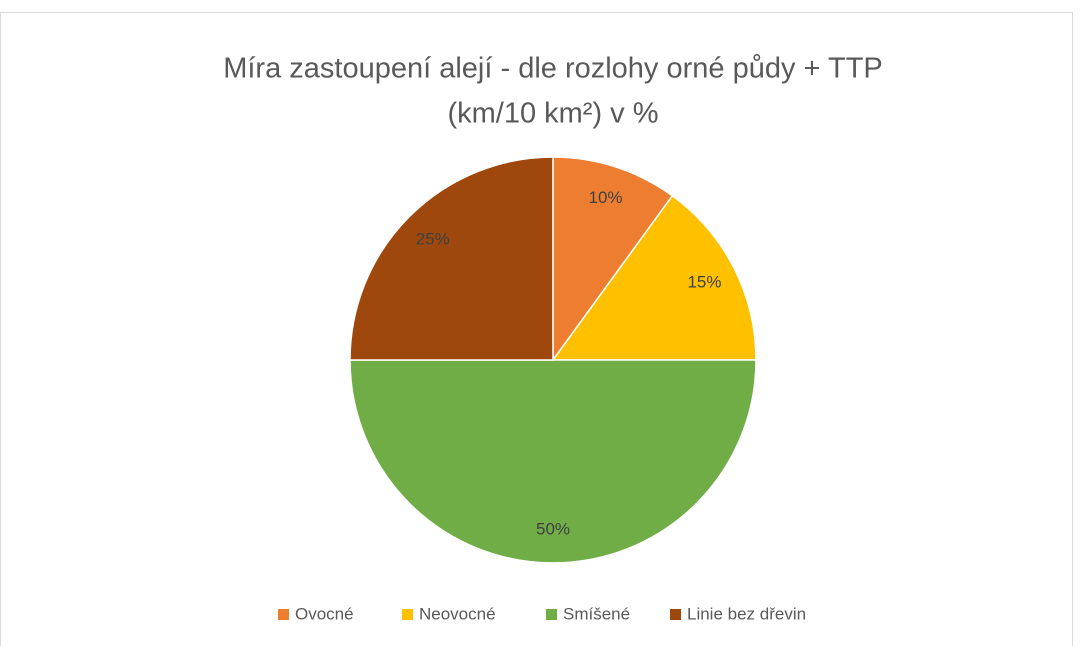  I want to click on data-label: 25%, so click(433, 238).